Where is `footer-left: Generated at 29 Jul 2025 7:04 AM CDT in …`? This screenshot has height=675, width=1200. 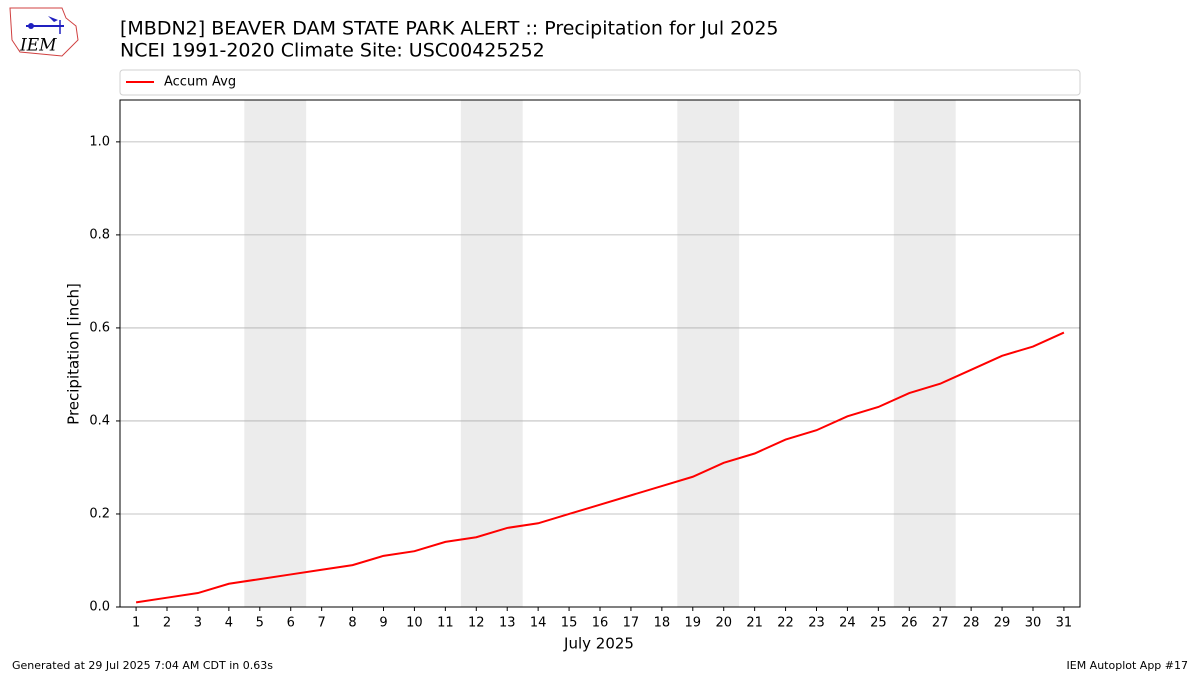
footer-left: Generated at 29 Jul 2025 7:04 AM CDT in … is located at coordinates (142, 665).